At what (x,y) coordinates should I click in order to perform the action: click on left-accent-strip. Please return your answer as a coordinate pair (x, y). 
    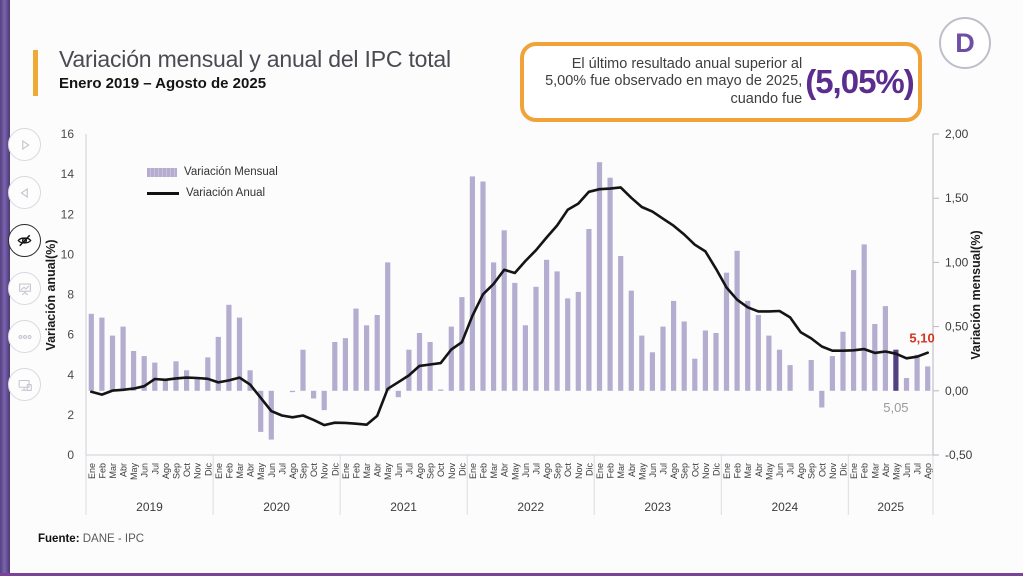
    Looking at the image, I should click on (5, 288).